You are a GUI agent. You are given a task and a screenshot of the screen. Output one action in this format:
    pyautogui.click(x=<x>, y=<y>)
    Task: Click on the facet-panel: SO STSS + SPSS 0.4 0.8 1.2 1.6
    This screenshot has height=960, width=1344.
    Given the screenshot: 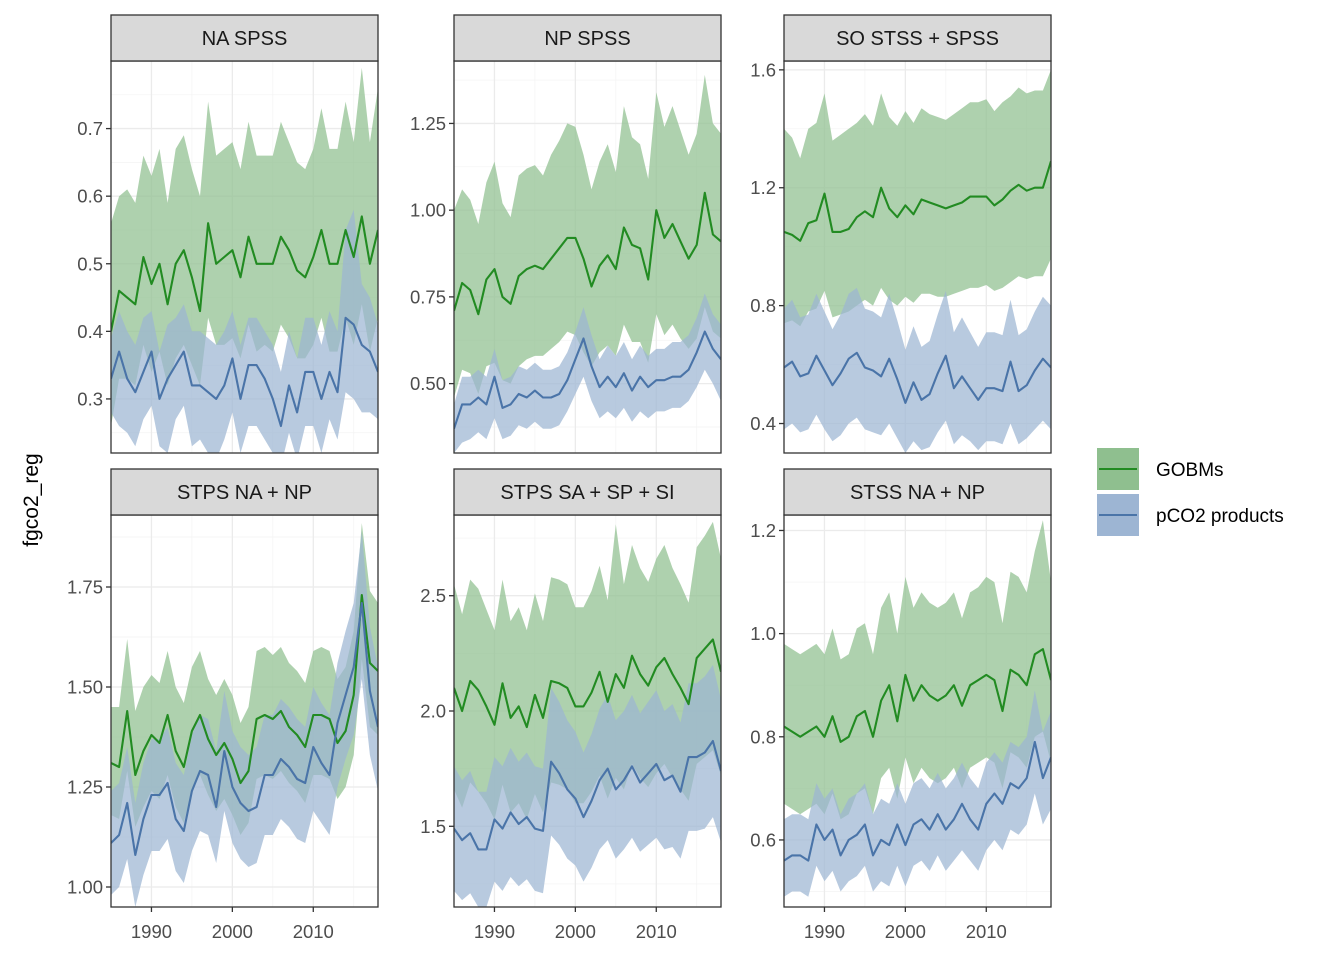 What is the action you would take?
    pyautogui.click(x=901, y=234)
    